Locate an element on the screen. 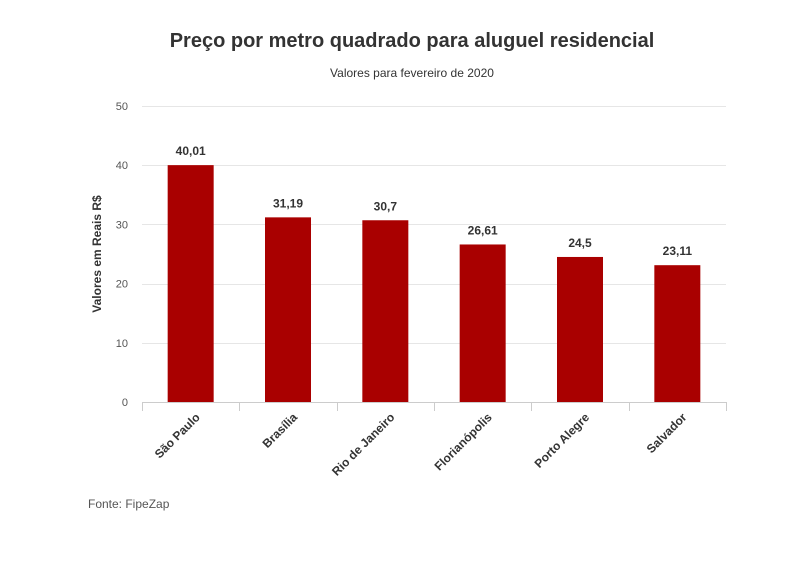  data-label: 31,19 is located at coordinates (288, 203).